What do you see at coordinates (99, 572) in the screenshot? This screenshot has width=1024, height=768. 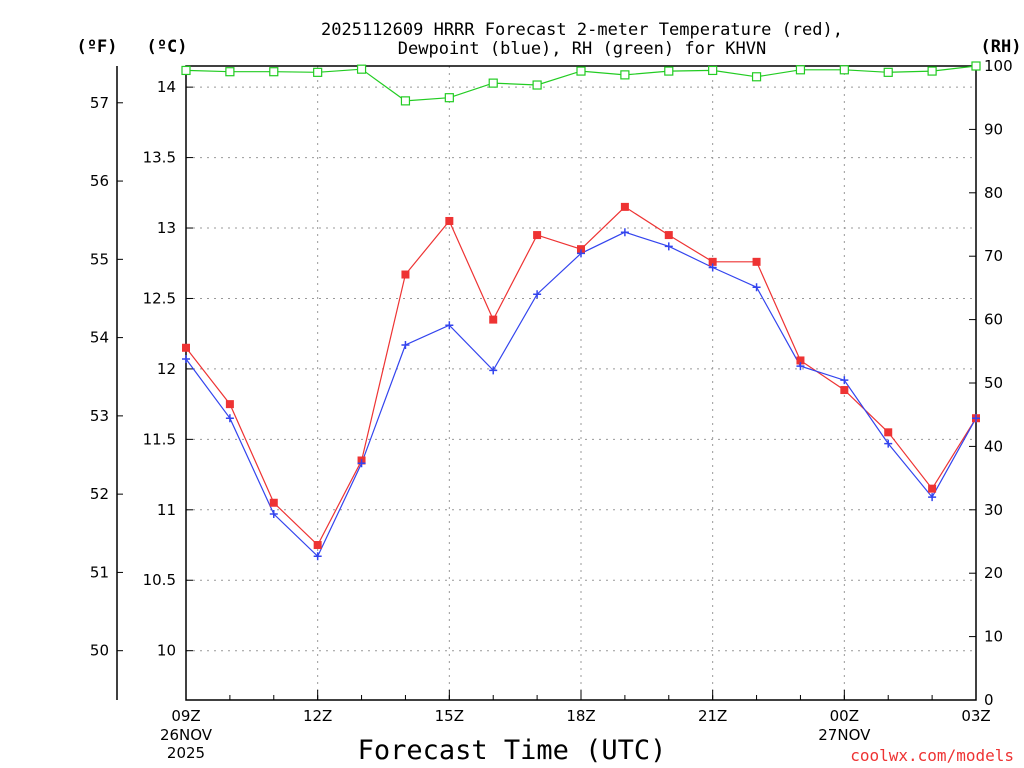 I see `fahrenheit-tick-label: 51` at bounding box center [99, 572].